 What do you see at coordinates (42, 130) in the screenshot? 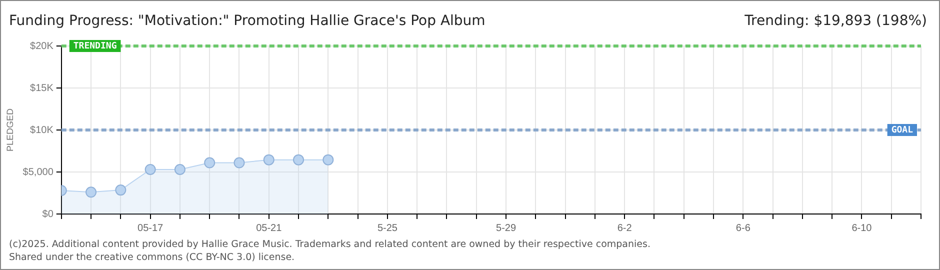
I see `y-tick-label: $10K` at bounding box center [42, 130].